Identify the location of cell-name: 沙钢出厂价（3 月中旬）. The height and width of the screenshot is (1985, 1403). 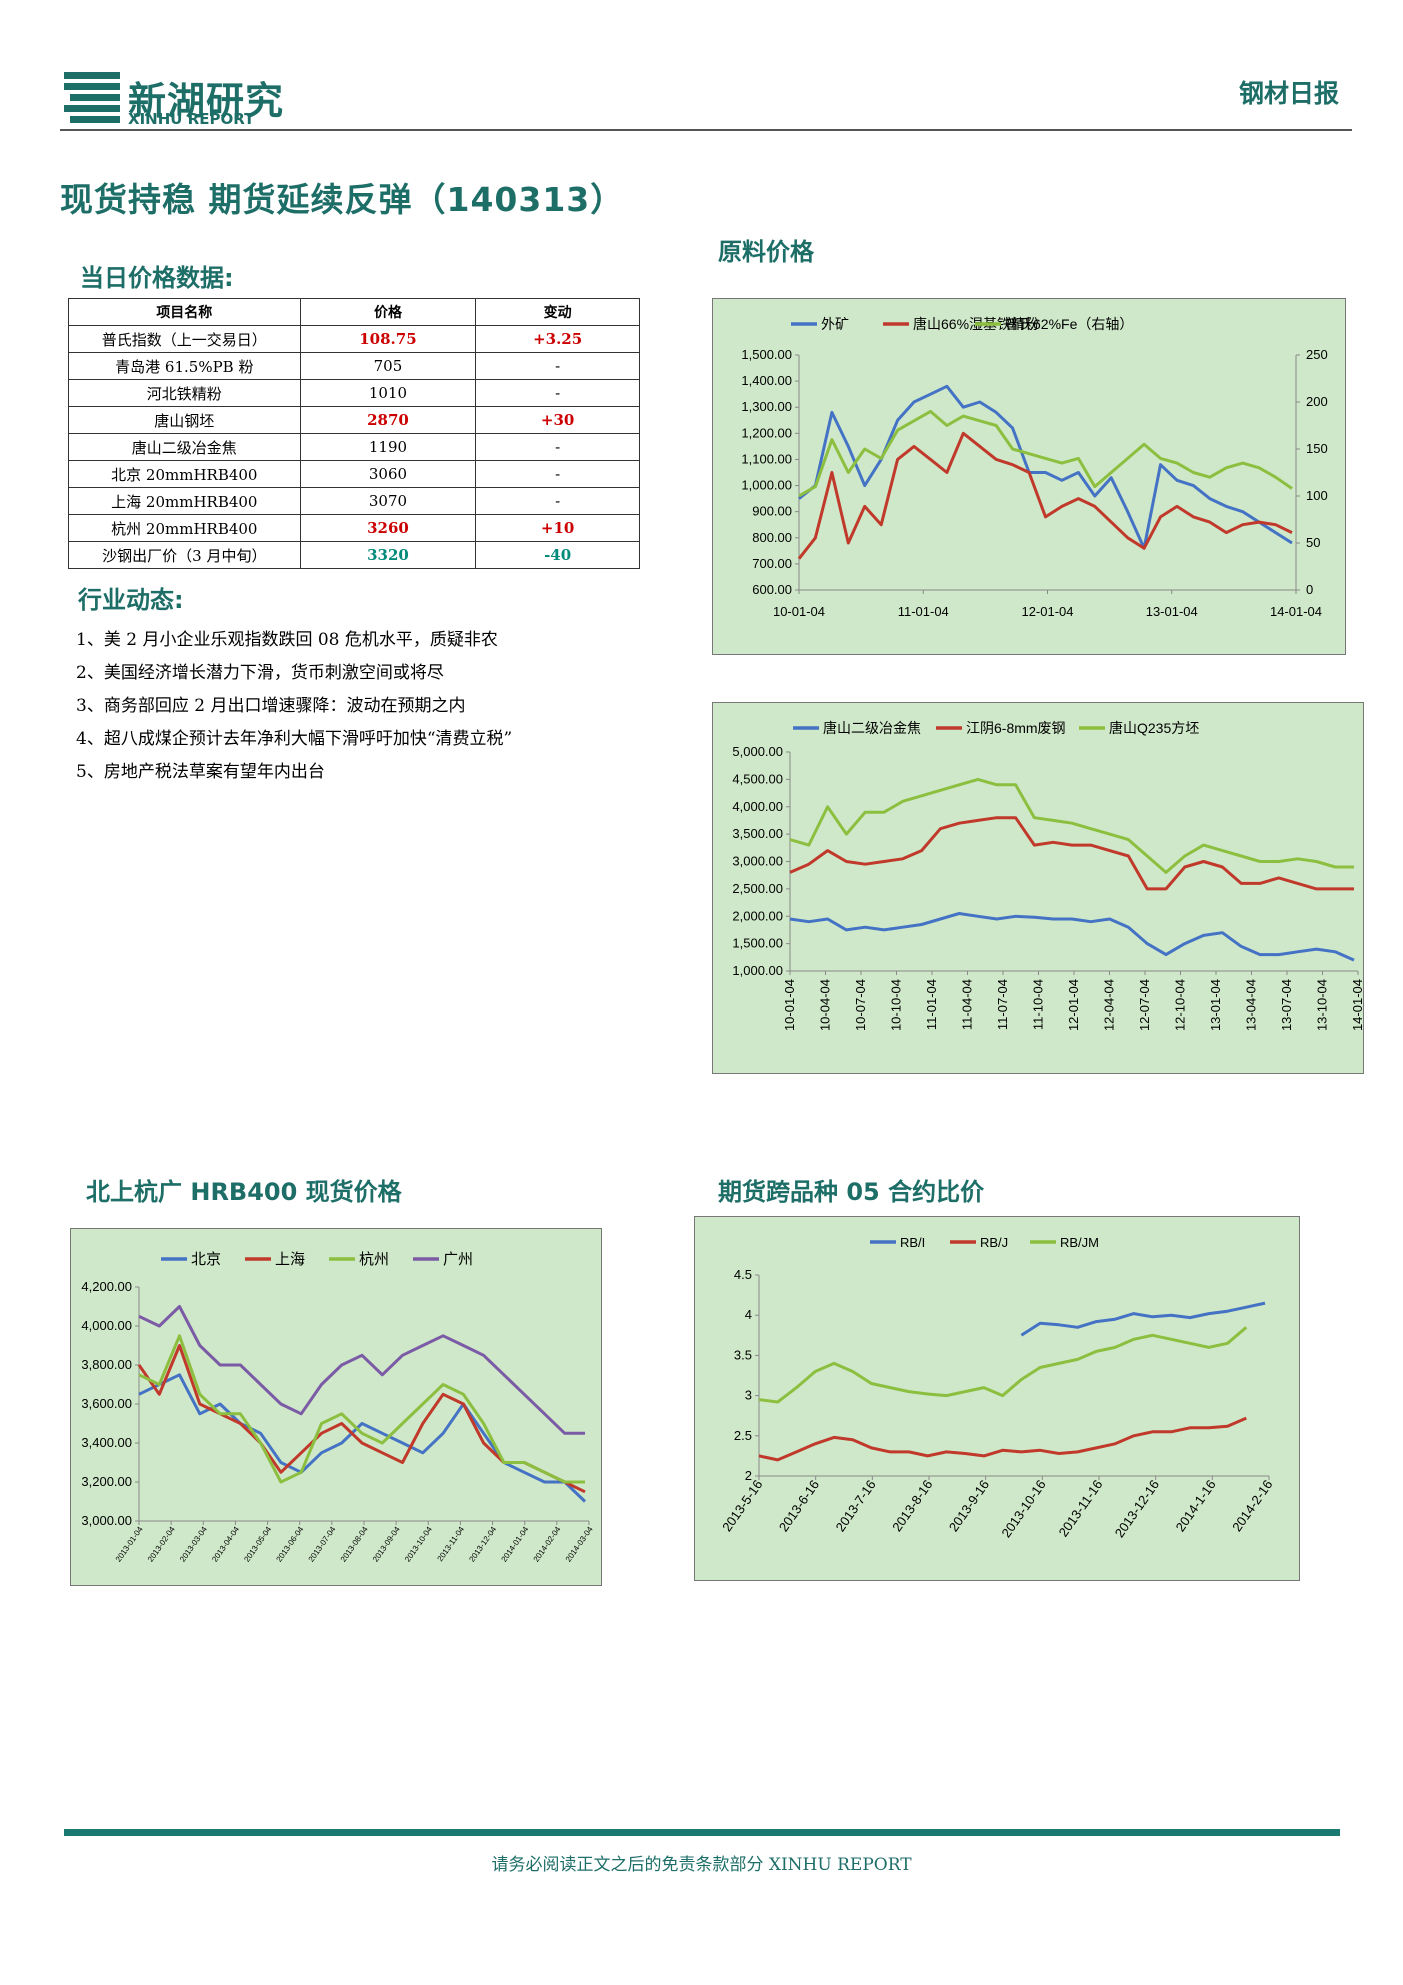
(184, 555).